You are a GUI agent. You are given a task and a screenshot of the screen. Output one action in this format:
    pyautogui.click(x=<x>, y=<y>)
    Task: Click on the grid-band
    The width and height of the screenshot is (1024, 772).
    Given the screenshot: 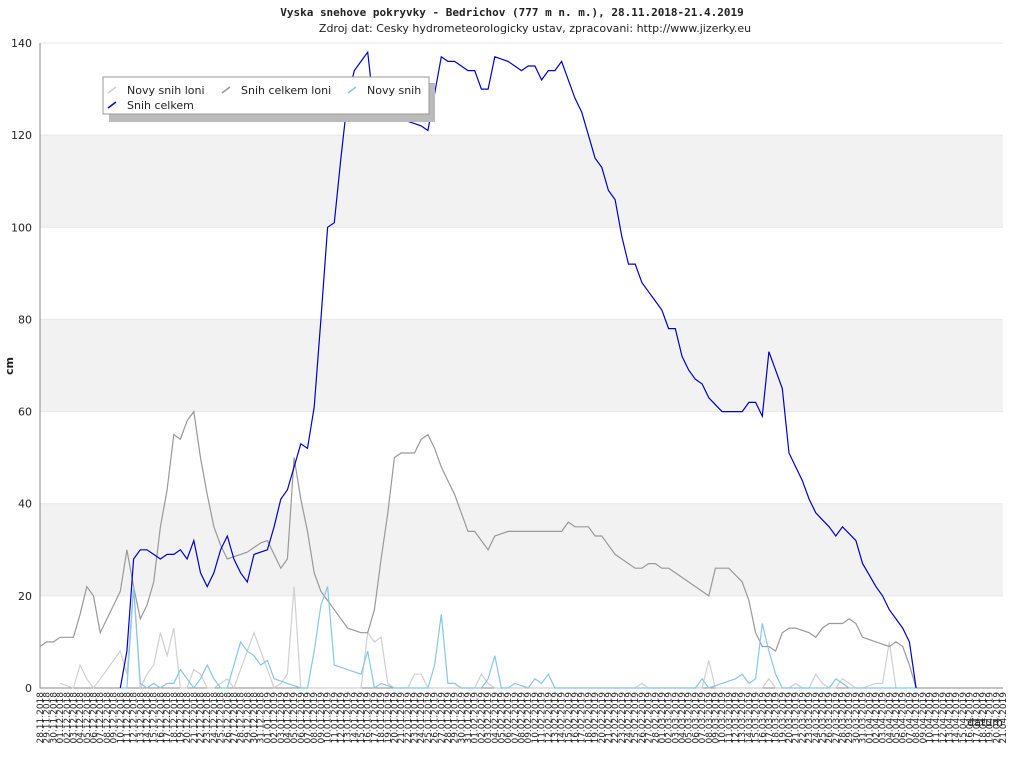 What is the action you would take?
    pyautogui.click(x=521, y=549)
    